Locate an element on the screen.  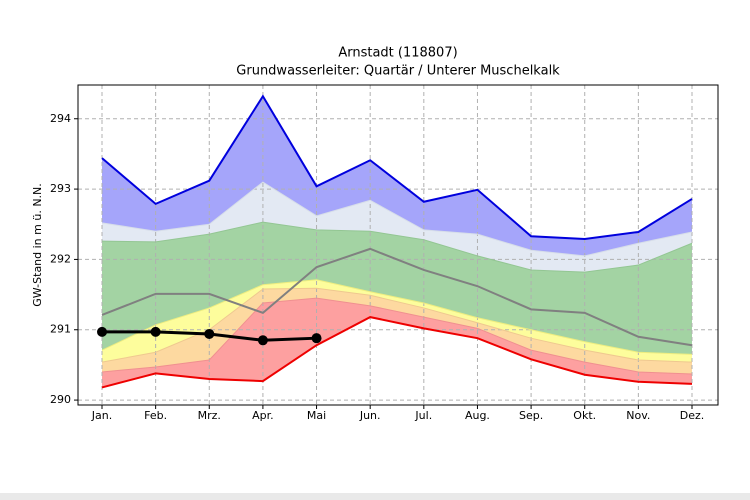
chart-title: Arnstadt (118807) is located at coordinates (397, 53).